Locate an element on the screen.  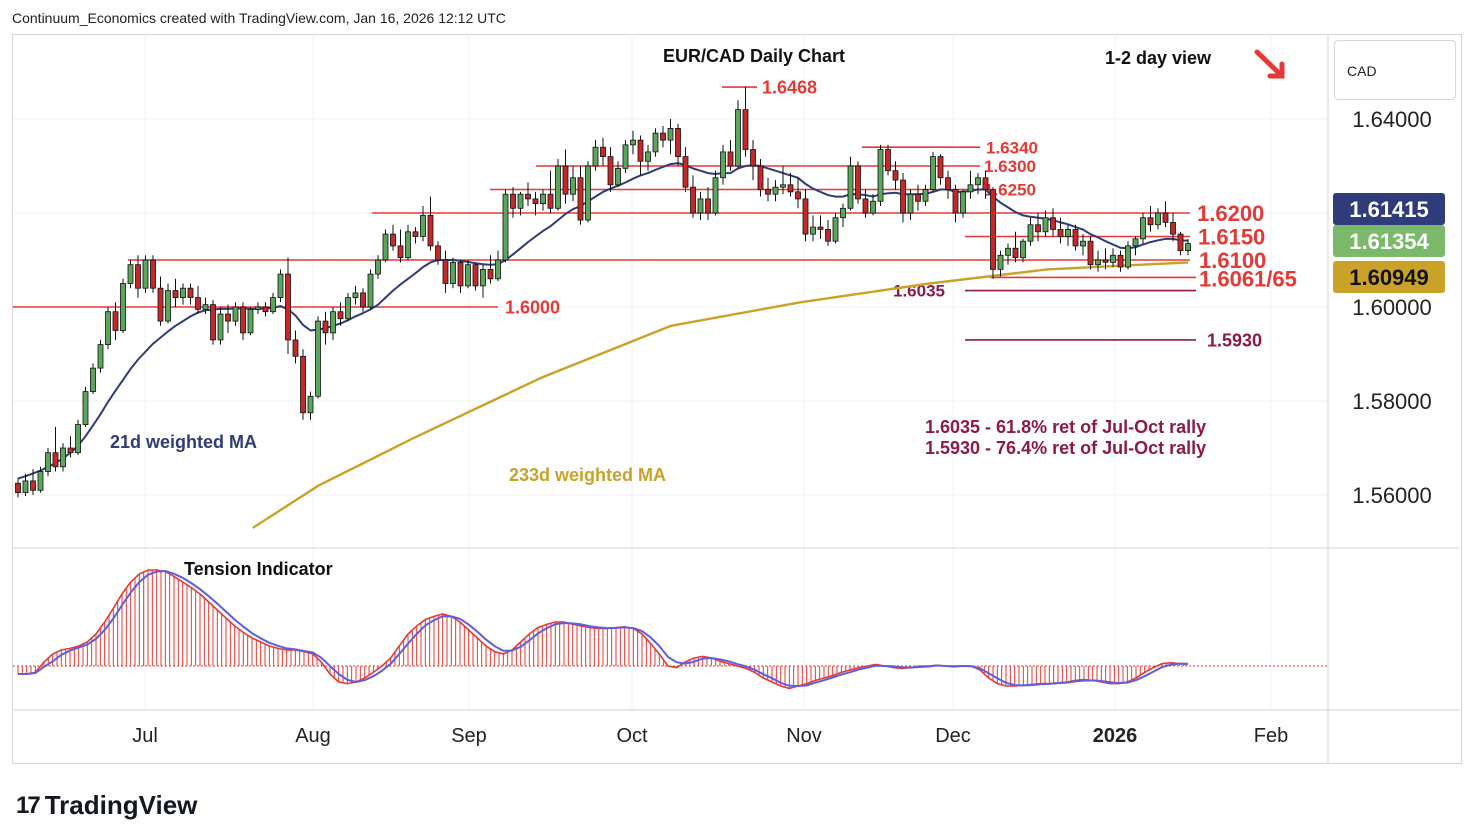
price-tag-bg is located at coordinates (1389, 277).